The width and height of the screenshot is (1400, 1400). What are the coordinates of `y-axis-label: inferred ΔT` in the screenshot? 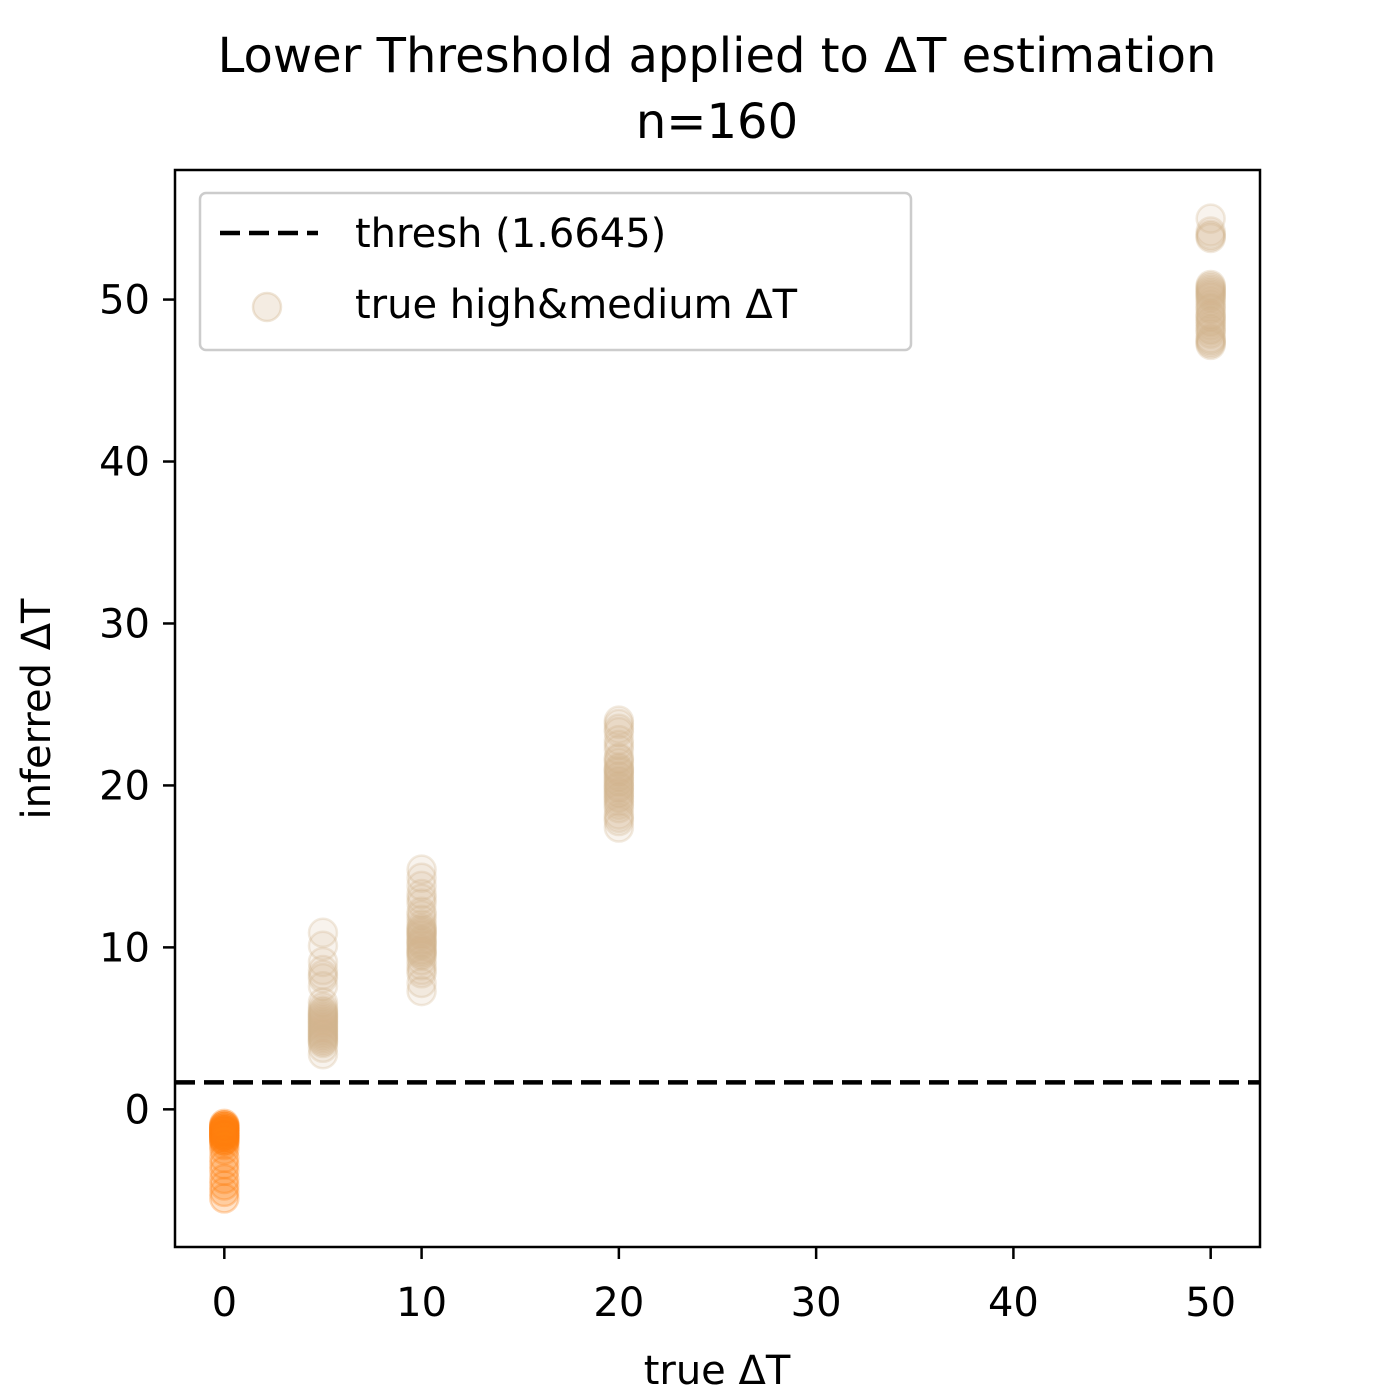 It's located at (37, 709).